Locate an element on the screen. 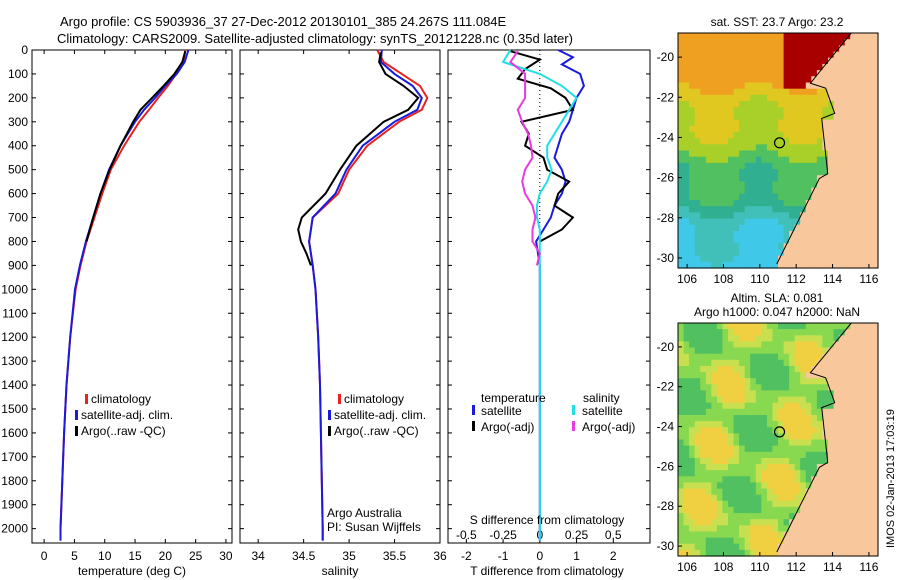  y-tick-label: 1200 is located at coordinates (14, 337).